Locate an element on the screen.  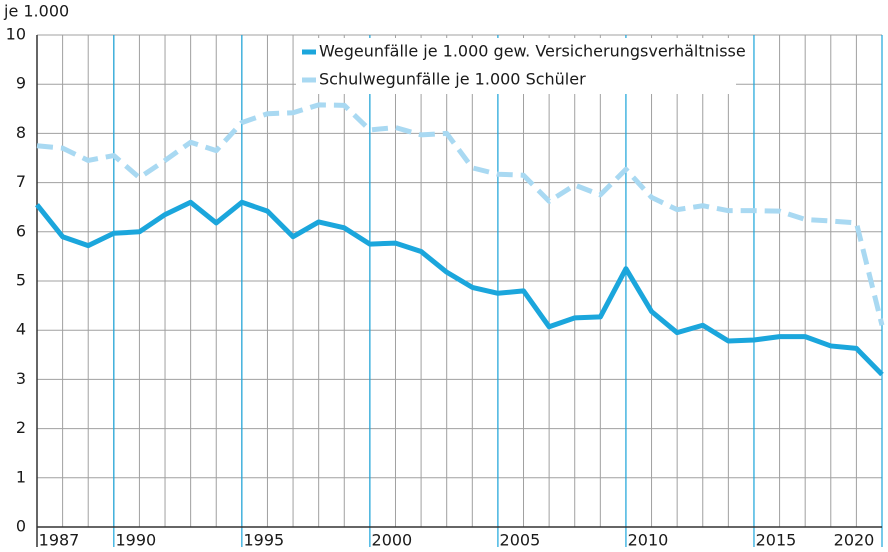
y-tick-label: 7 is located at coordinates (21, 181).